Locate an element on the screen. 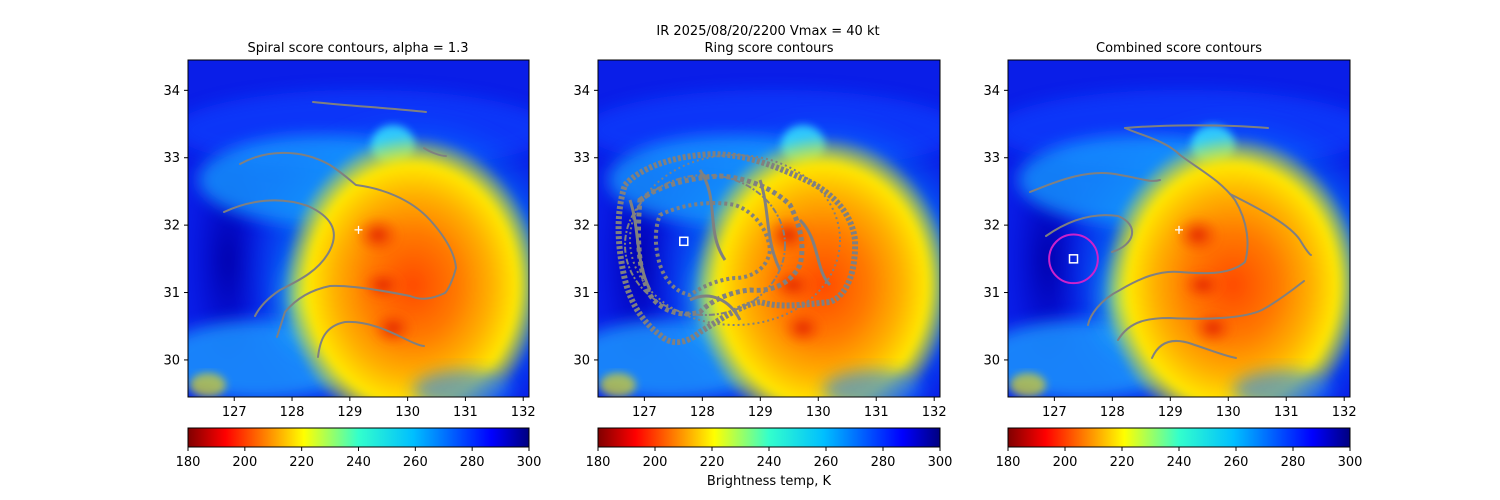 Image resolution: width=1500 pixels, height=500 pixels. colorbar-ring: 180 200 220 240 260 280 300 is located at coordinates (769, 448).